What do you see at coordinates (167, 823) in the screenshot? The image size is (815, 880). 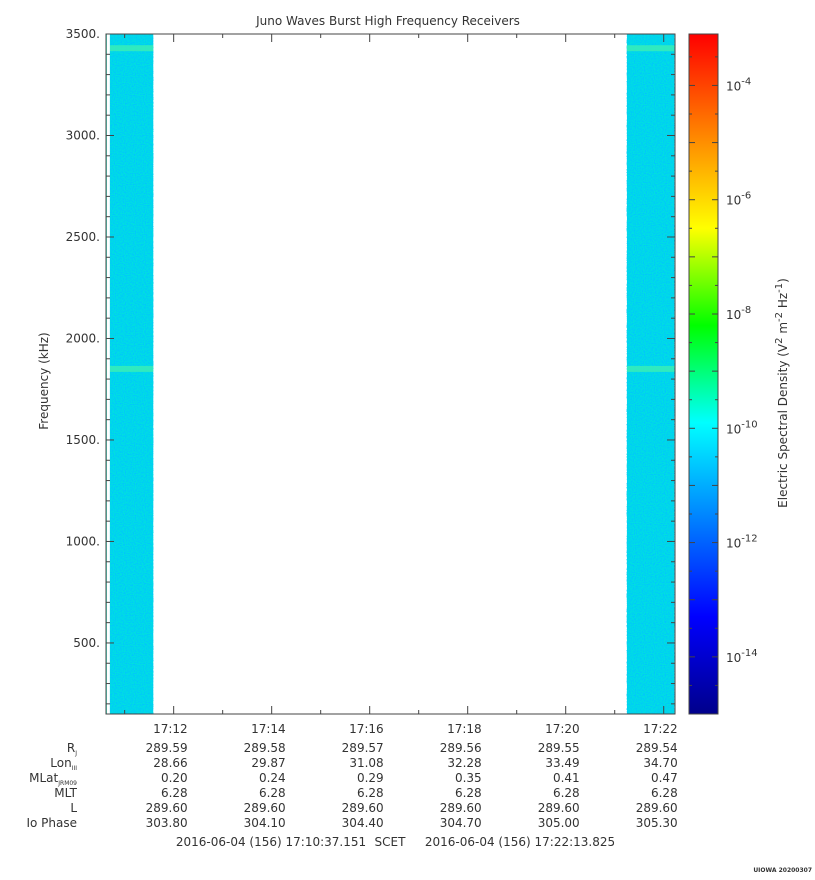 I see `ephemeris-value: 303.80` at bounding box center [167, 823].